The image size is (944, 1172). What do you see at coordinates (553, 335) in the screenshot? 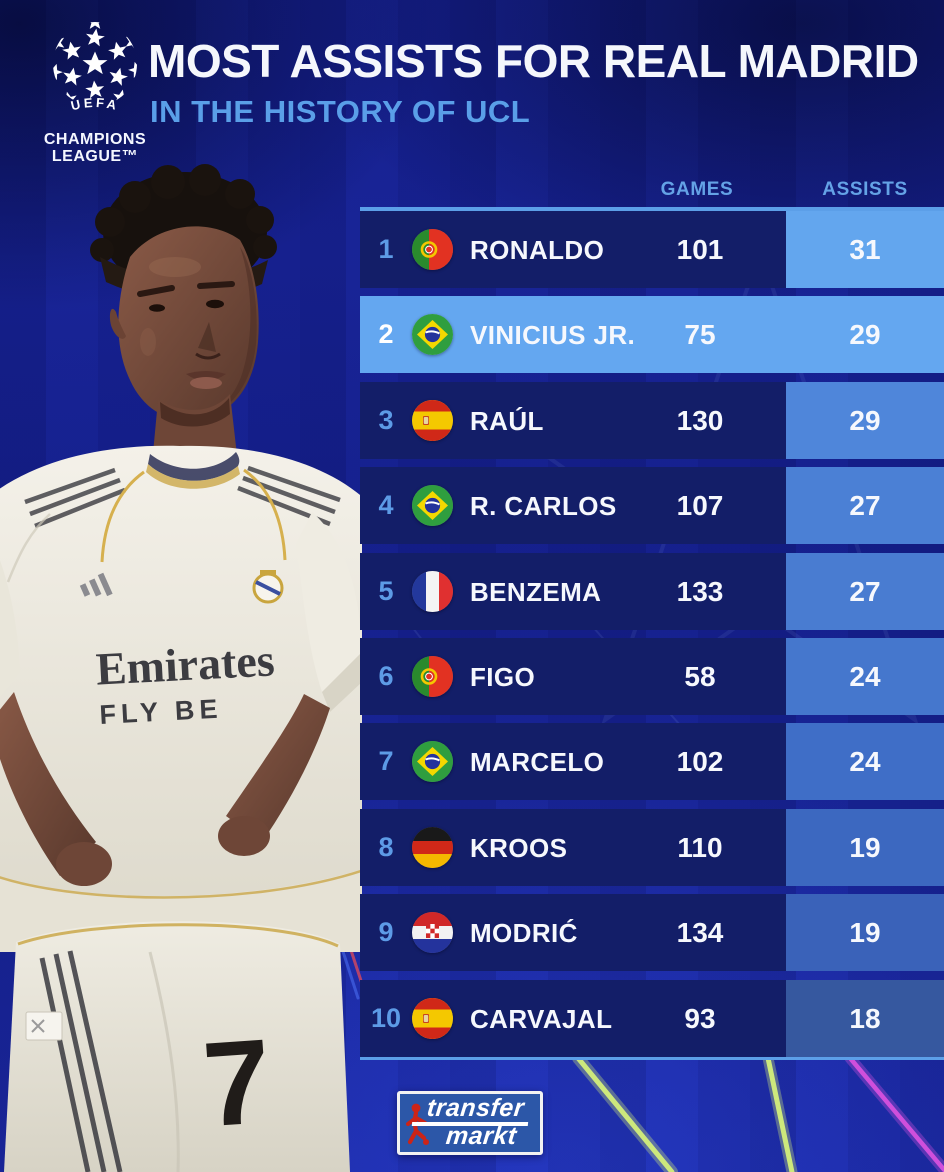
I see `player-name: VINICIUS JR.` at bounding box center [553, 335].